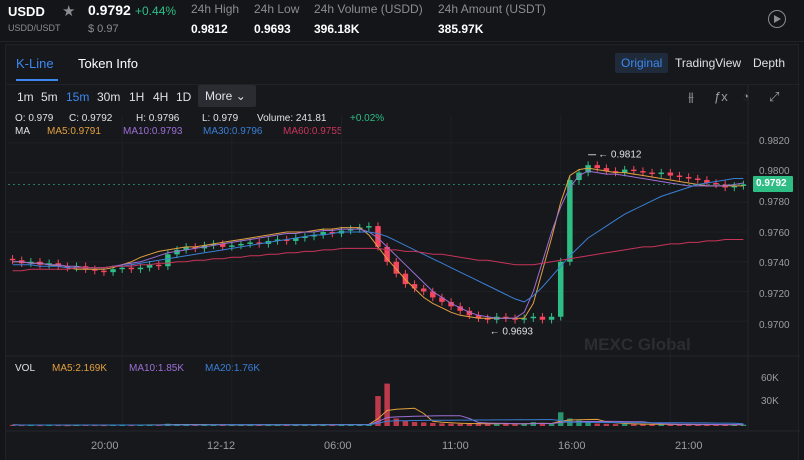 Image resolution: width=804 pixels, height=460 pixels. What do you see at coordinates (233, 131) in the screenshot?
I see `ma30-legend: MA30:0.9796` at bounding box center [233, 131].